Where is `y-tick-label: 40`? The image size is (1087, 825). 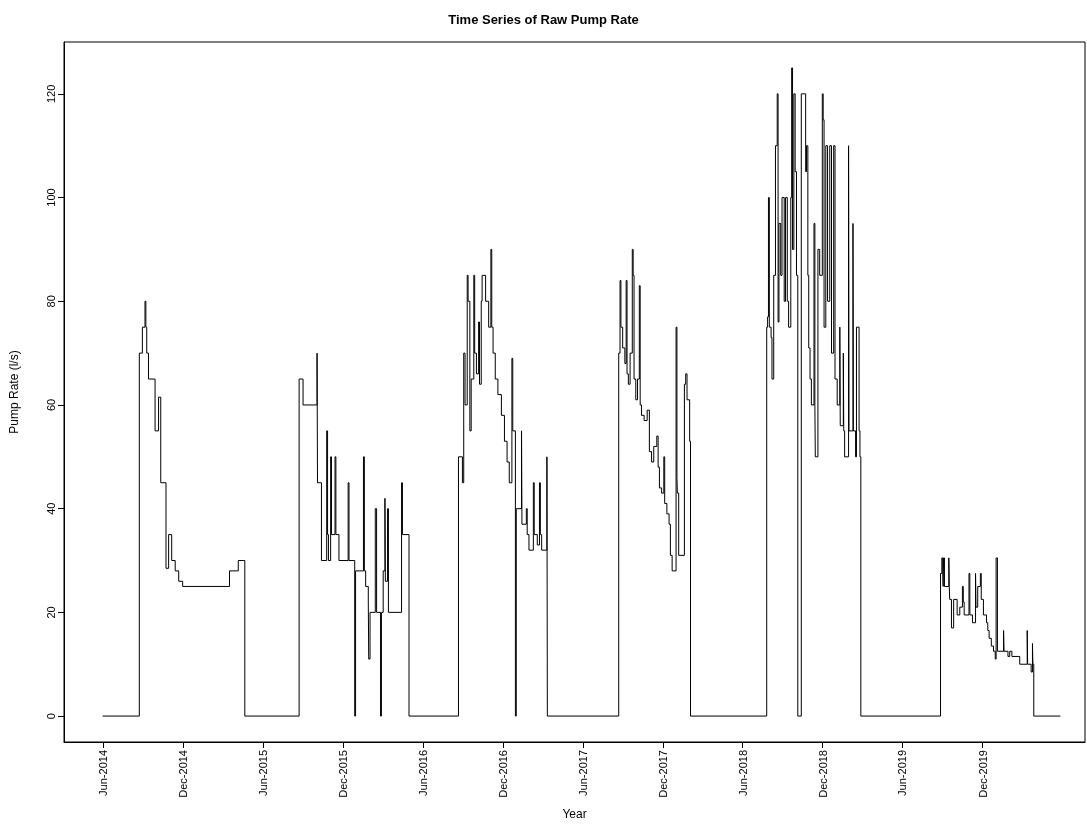
y-tick-label: 40 is located at coordinates (50, 508).